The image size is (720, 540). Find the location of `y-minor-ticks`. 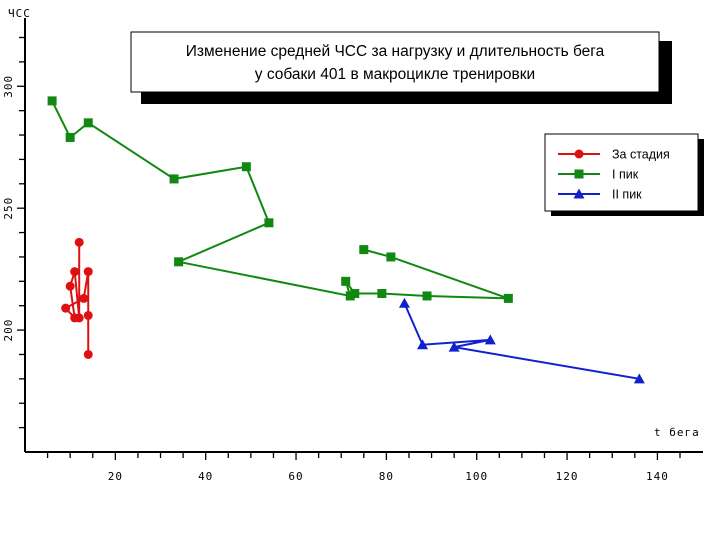

y-minor-ticks is located at coordinates (21, 232).